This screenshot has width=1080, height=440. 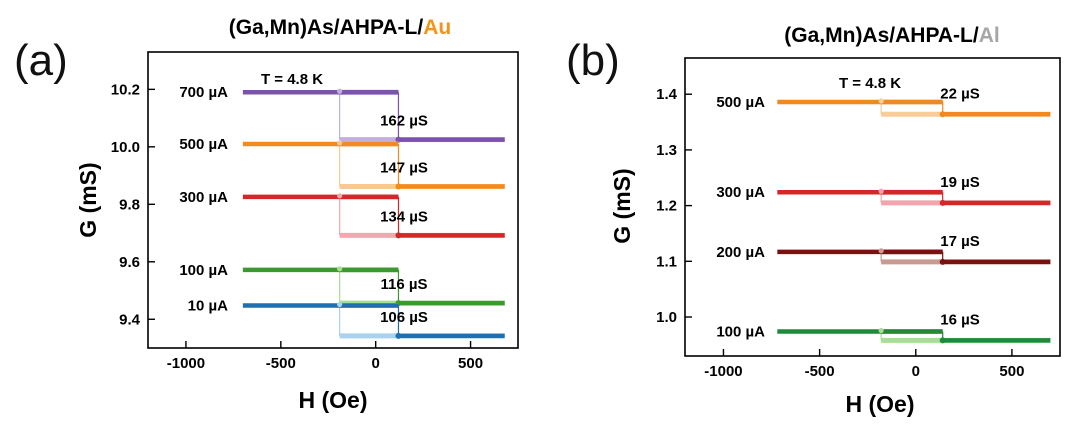 I want to click on y-tick-label: 1.1, so click(x=666, y=261).